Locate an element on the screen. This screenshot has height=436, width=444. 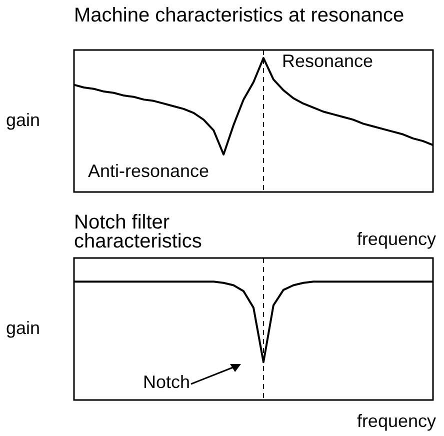
chart-title: Machine characteristics at resonance is located at coordinates (239, 15).